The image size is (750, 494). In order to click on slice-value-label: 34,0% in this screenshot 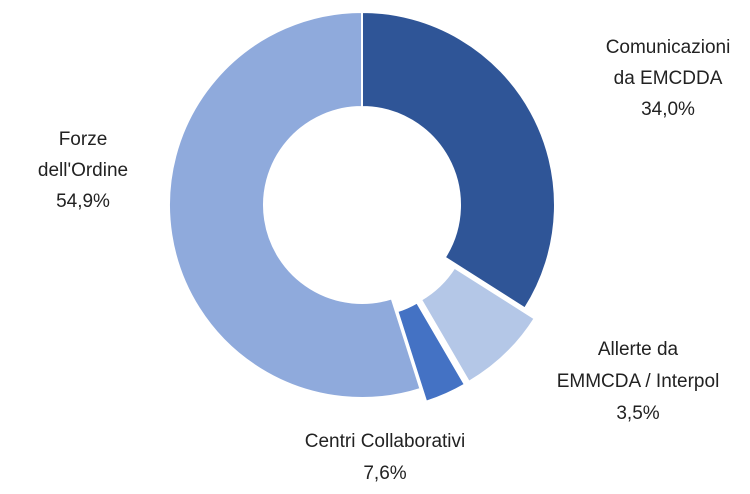, I will do `click(668, 109)`.